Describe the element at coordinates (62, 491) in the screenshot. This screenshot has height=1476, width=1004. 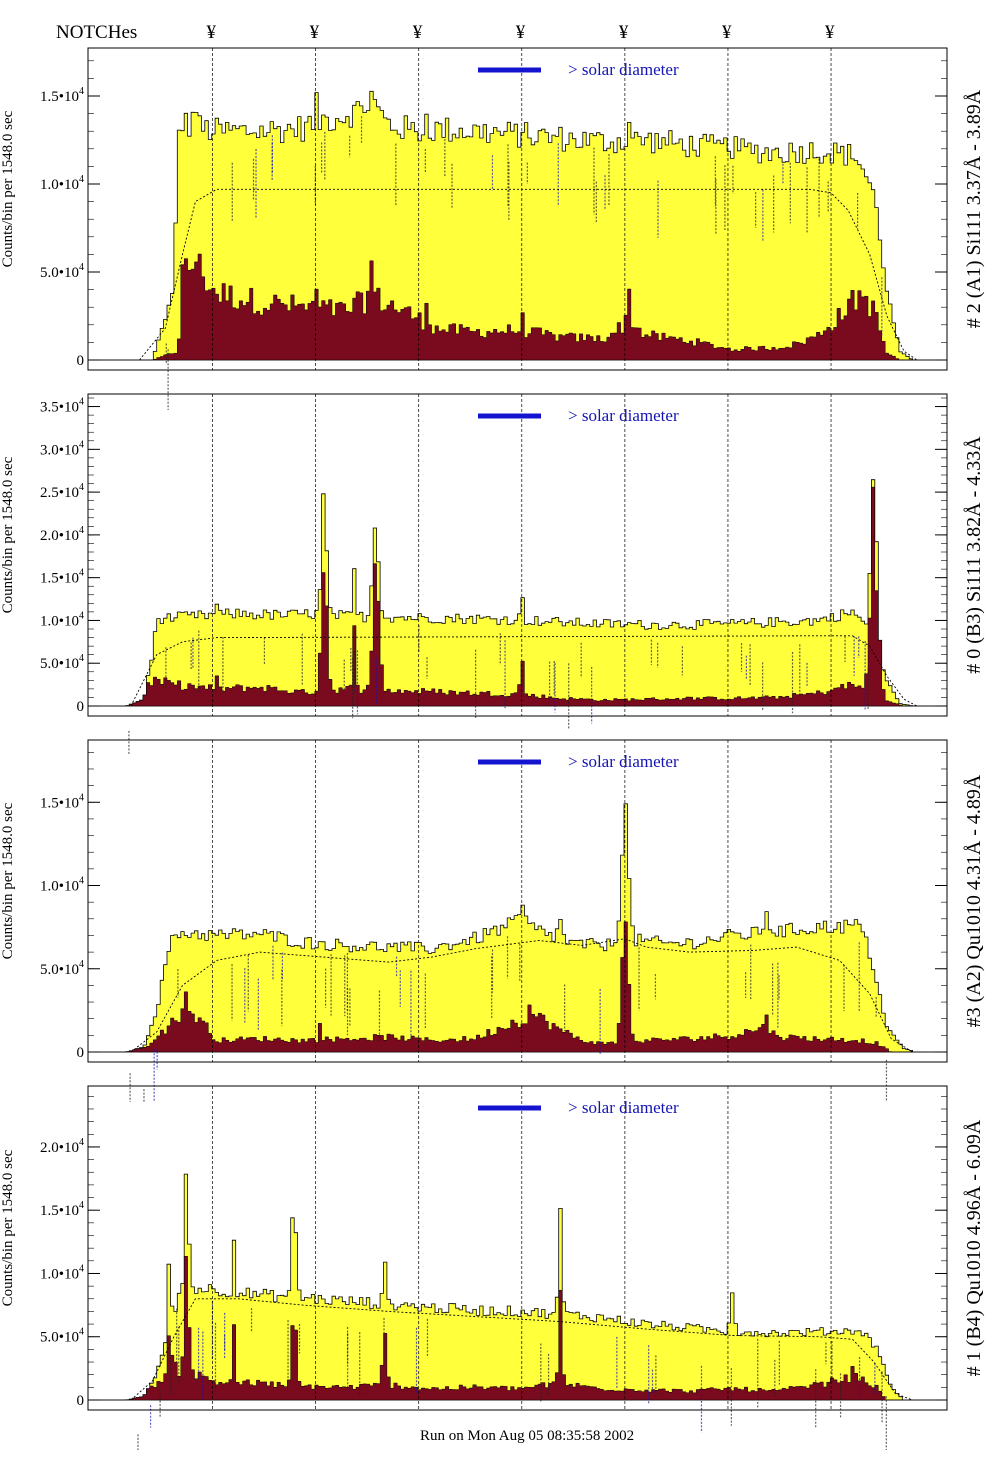
I see `y-tick-label: 2.5•104` at that location.